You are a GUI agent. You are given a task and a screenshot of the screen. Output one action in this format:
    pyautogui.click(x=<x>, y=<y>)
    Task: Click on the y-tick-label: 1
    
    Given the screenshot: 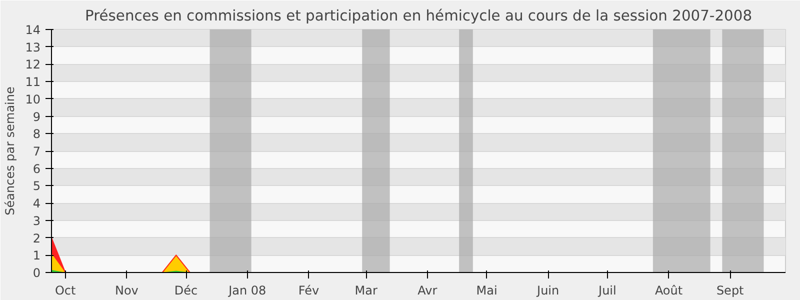 What is the action you would take?
    pyautogui.click(x=36, y=255)
    